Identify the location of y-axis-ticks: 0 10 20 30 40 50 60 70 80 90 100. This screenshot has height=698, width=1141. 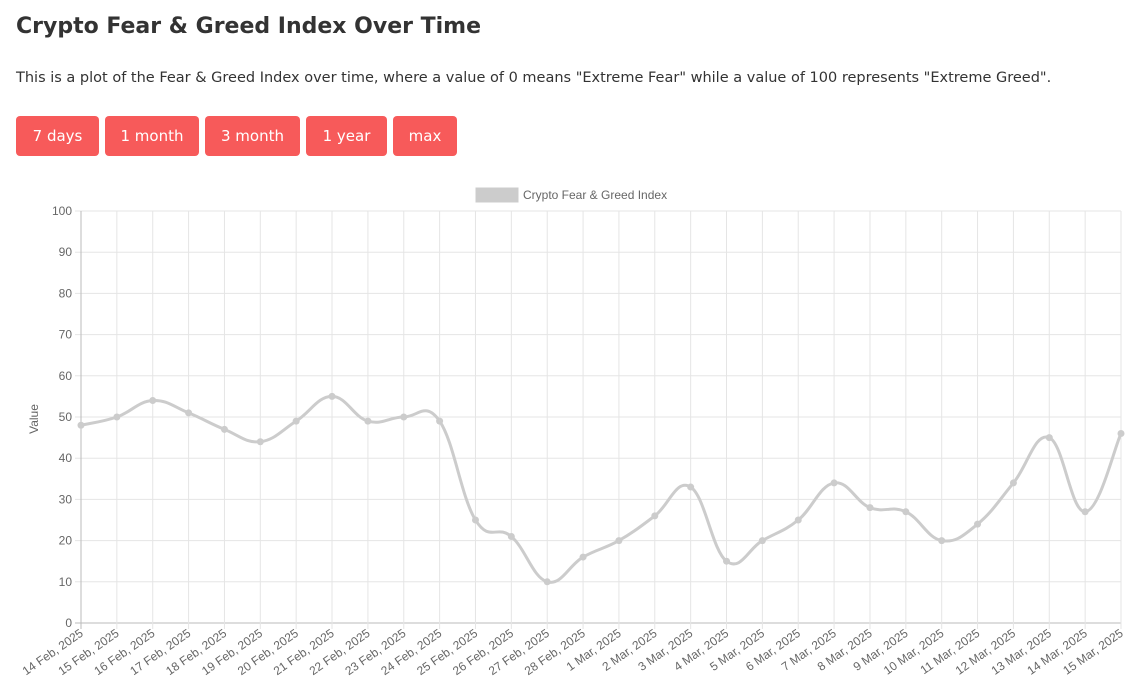
(62, 417).